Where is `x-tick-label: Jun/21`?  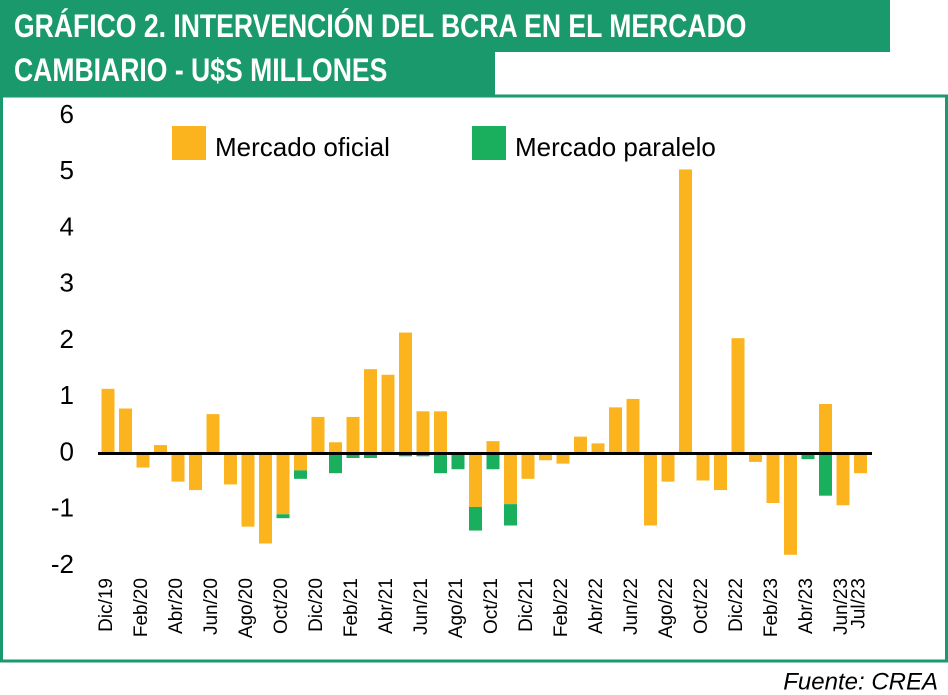
x-tick-label: Jun/21 is located at coordinates (421, 606).